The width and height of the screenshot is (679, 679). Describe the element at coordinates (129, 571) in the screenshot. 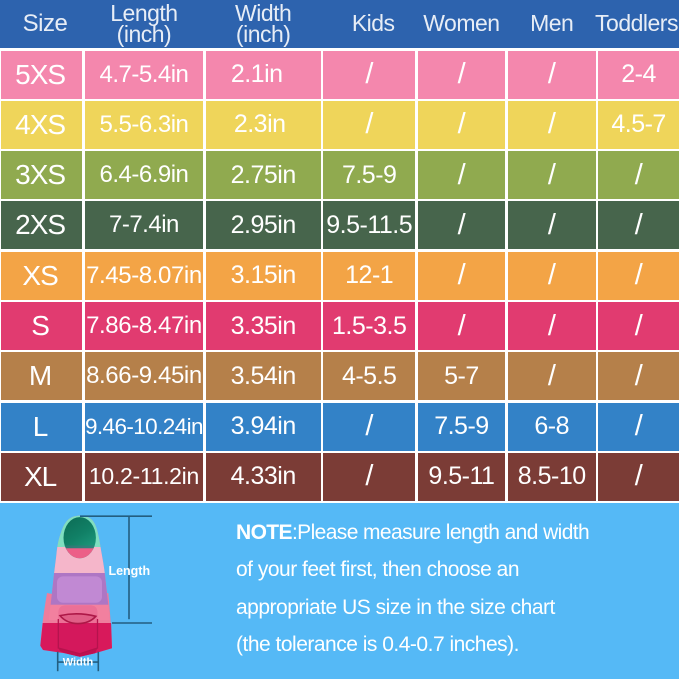

I see `svg-text: Length` at that location.